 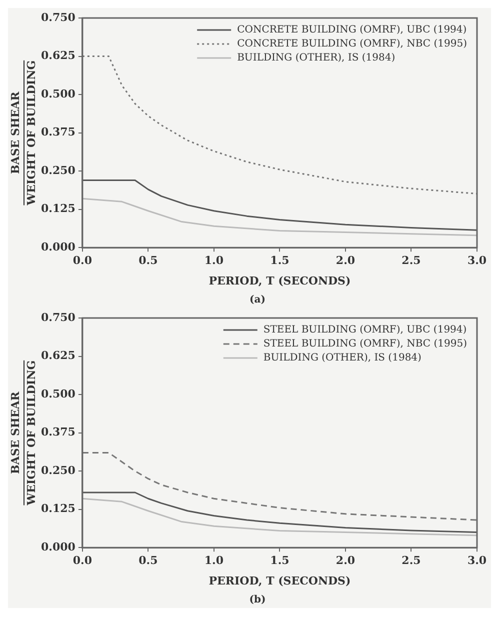 I want to click on legend-label: STEEL BUILDING (OMRF), UBC (1994), so click(x=365, y=330).